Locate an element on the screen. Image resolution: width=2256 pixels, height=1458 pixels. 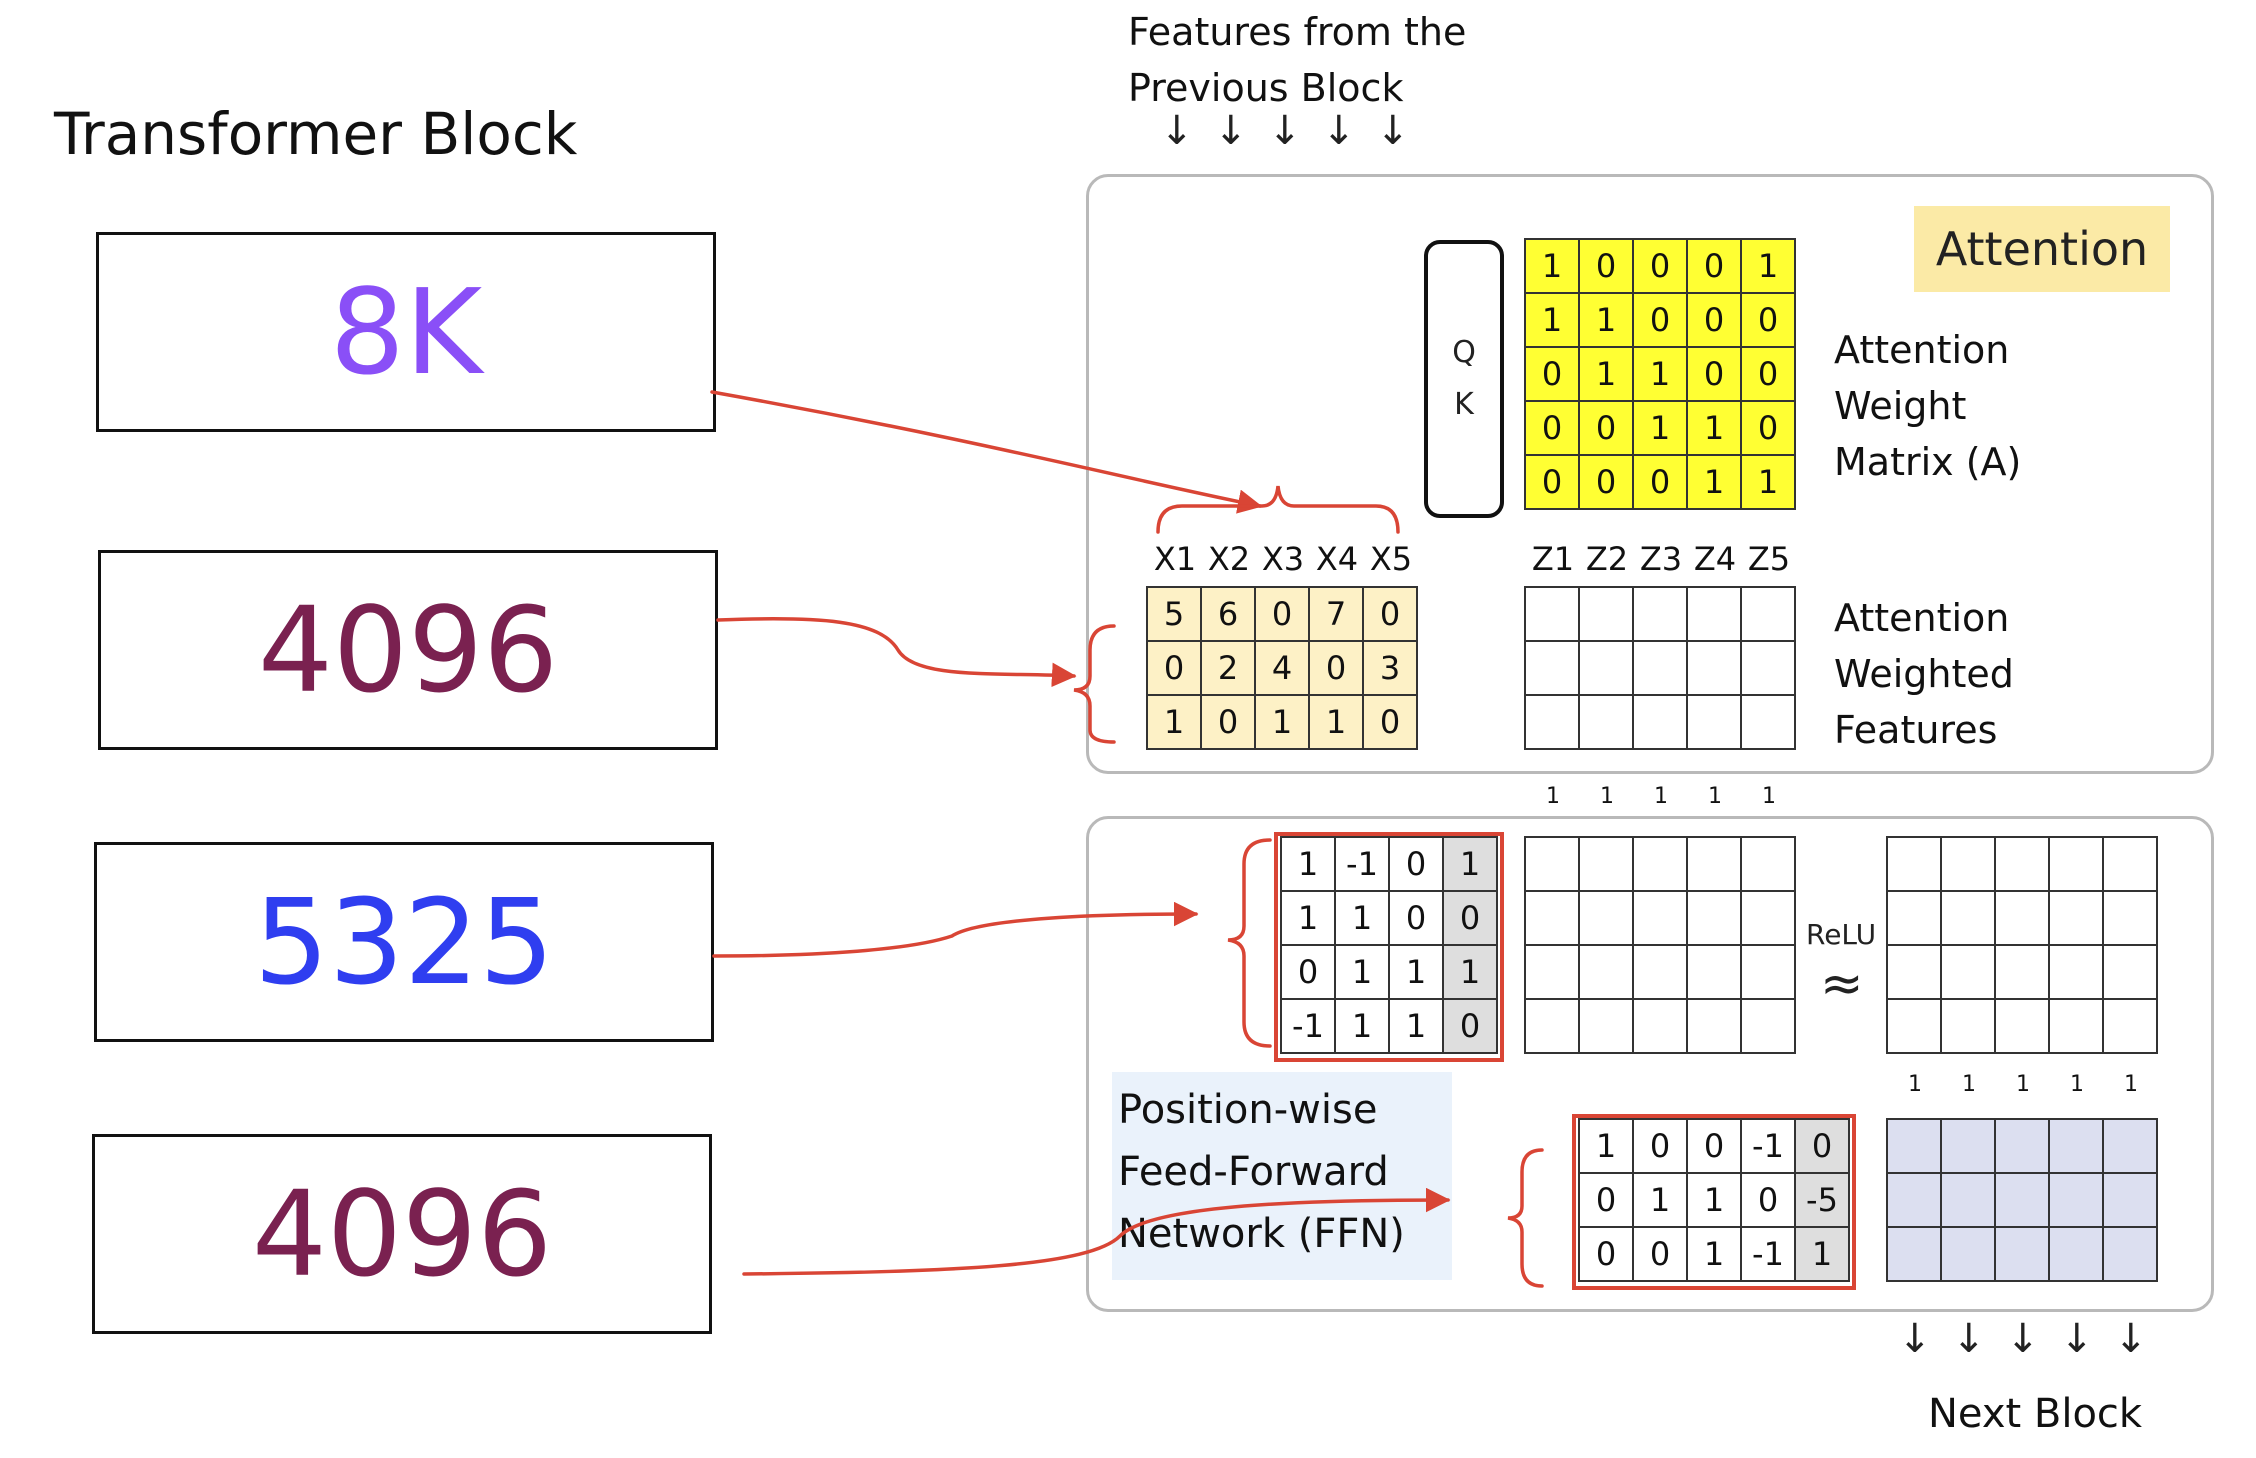
ffn-weight-matrix-1: 1 -1 0 1 1 1 0 0 0 1 1 1 -1 1 1 0 is located at coordinates (1389, 945).